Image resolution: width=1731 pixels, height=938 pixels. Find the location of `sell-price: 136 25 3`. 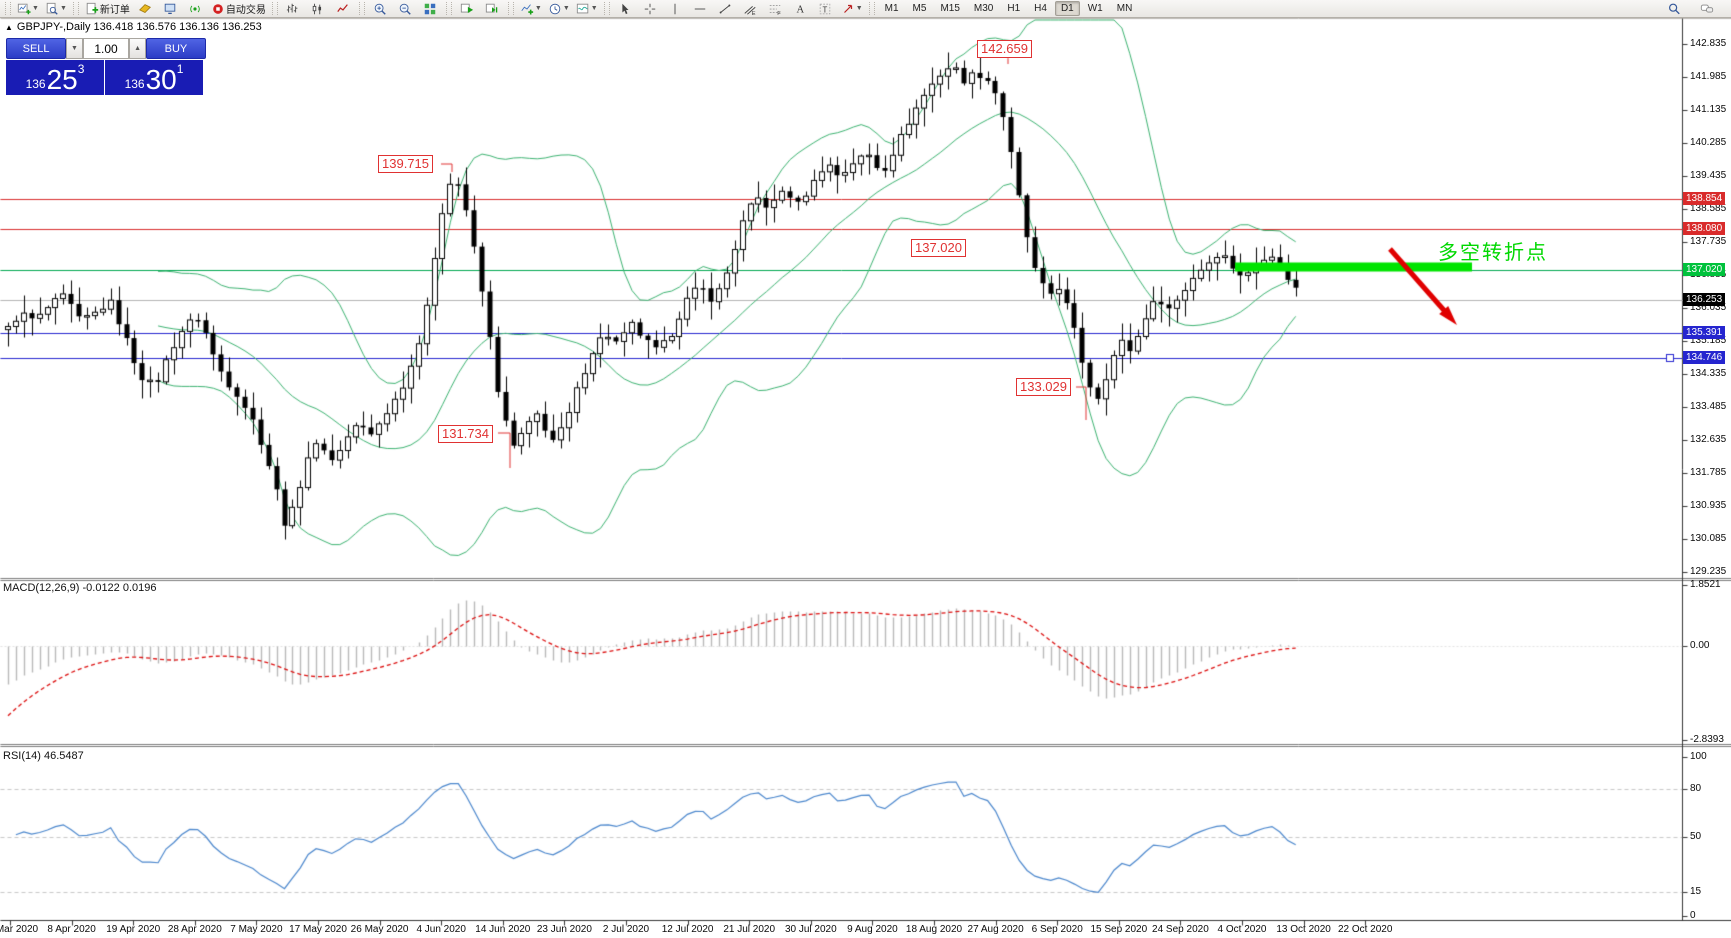

sell-price: 136 25 3 is located at coordinates (55, 77).